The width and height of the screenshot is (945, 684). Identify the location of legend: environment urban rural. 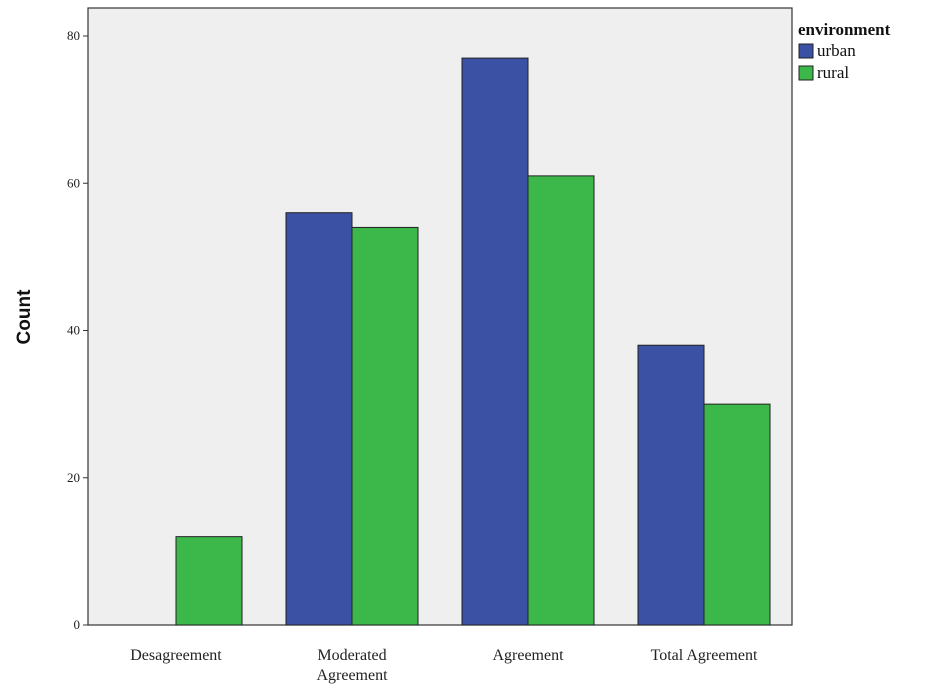
(844, 51).